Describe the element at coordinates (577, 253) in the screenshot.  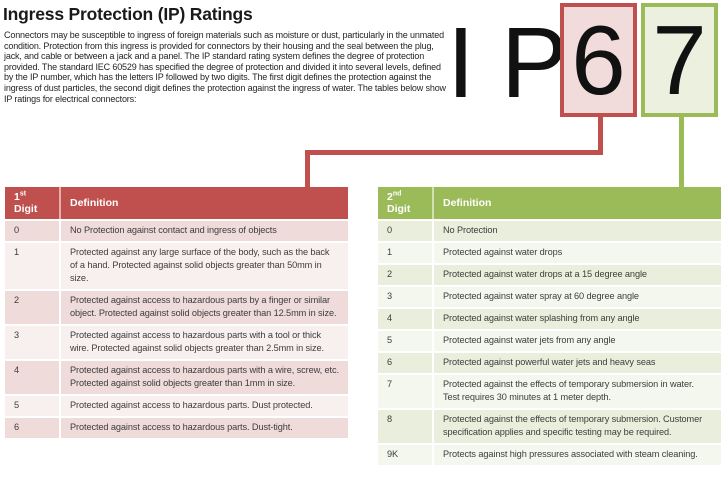
I see `definition-cell: Protected against water drops` at that location.